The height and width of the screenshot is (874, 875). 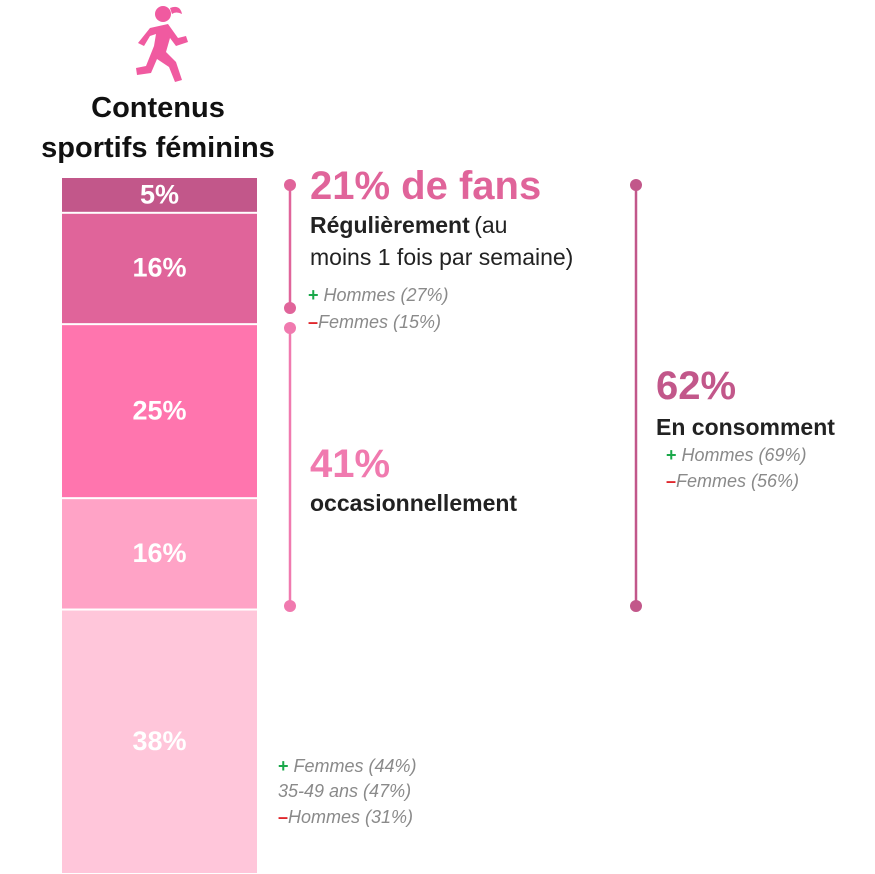 What do you see at coordinates (414, 503) in the screenshot?
I see `bold-text: occasionnellement` at bounding box center [414, 503].